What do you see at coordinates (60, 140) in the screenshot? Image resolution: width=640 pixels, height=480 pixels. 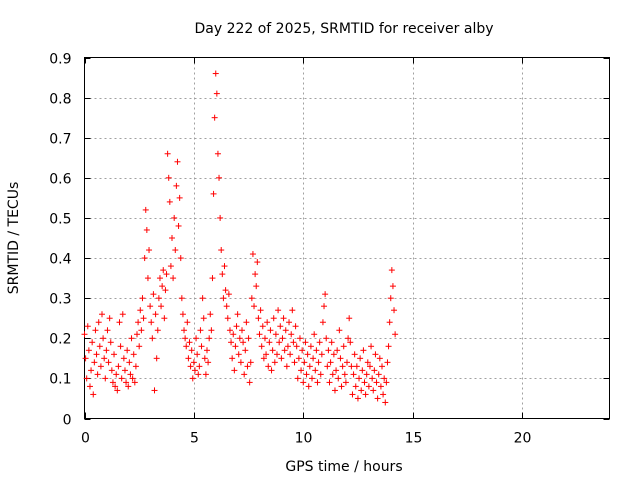 I see `y-tick-label: 0.7` at bounding box center [60, 140].